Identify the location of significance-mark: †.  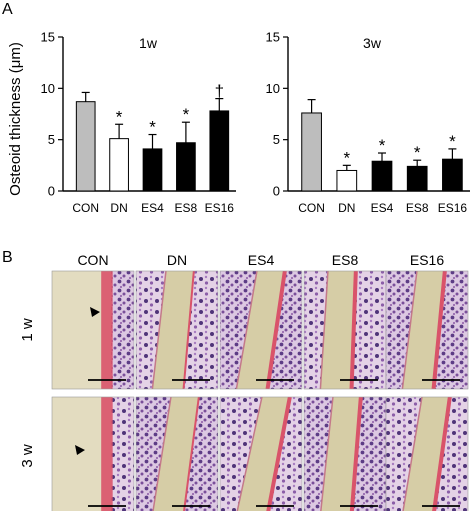
(219, 91).